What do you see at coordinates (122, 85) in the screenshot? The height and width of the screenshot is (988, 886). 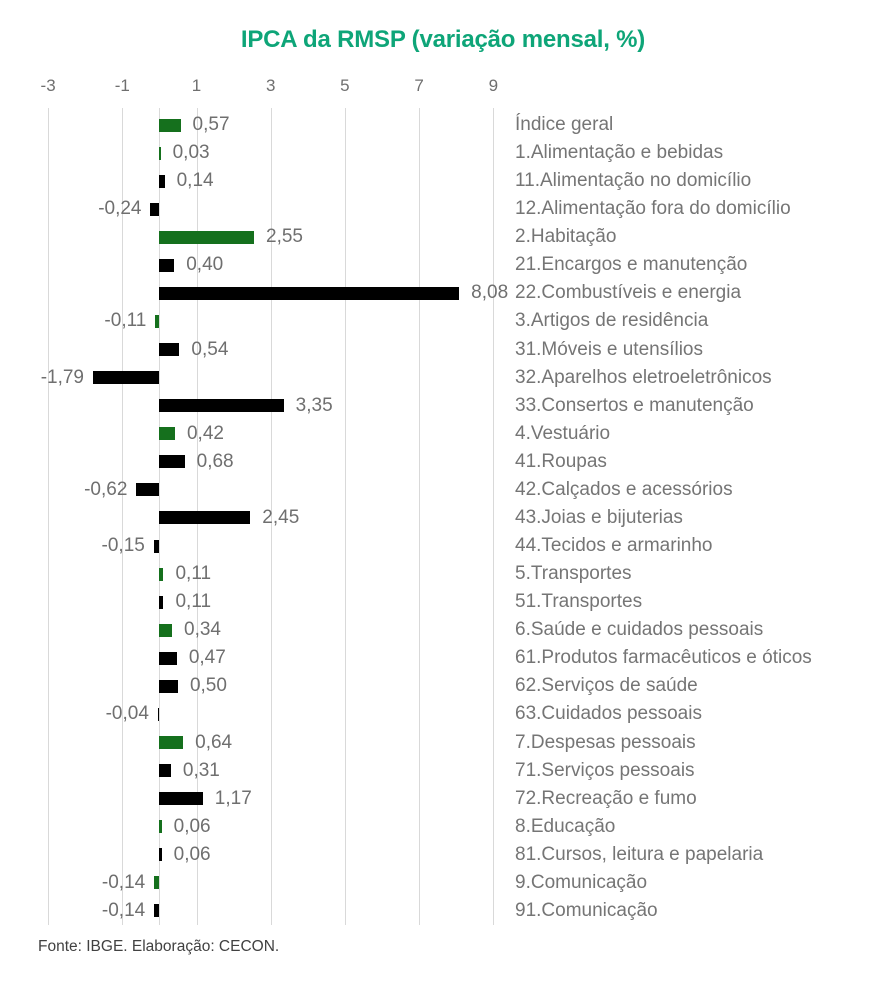 I see `x-tick-label: -1` at bounding box center [122, 85].